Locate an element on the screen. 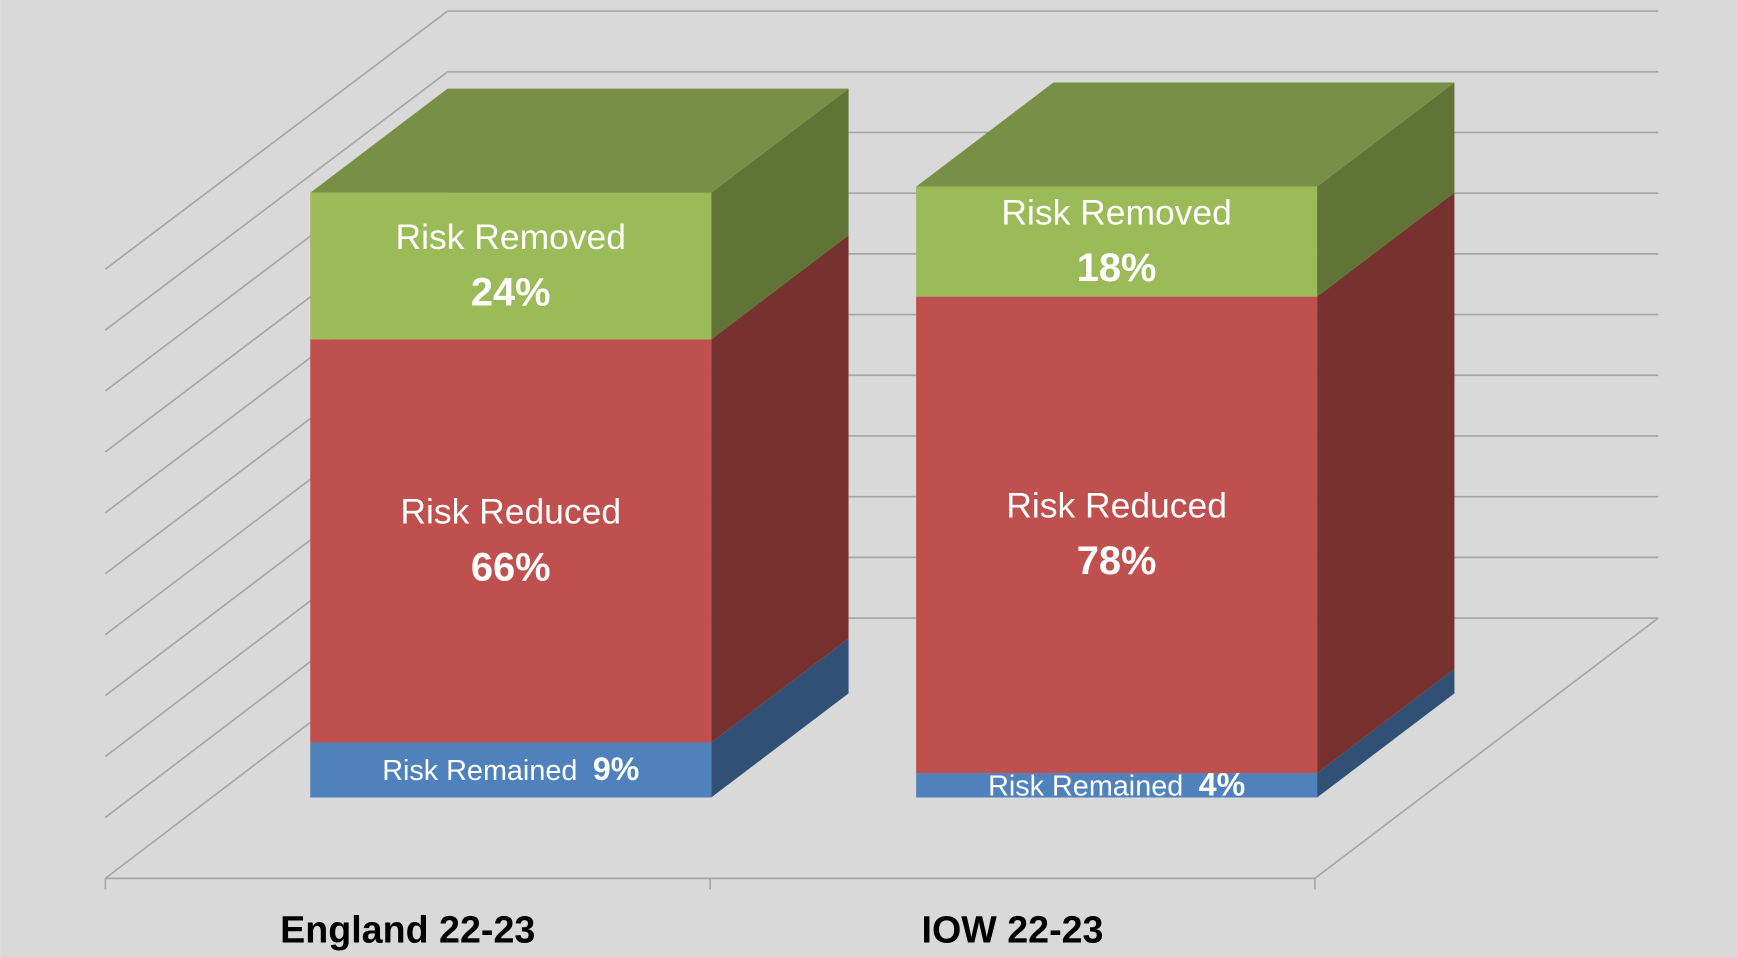 Image resolution: width=1737 pixels, height=957 pixels. data-label: 9% is located at coordinates (616, 770).